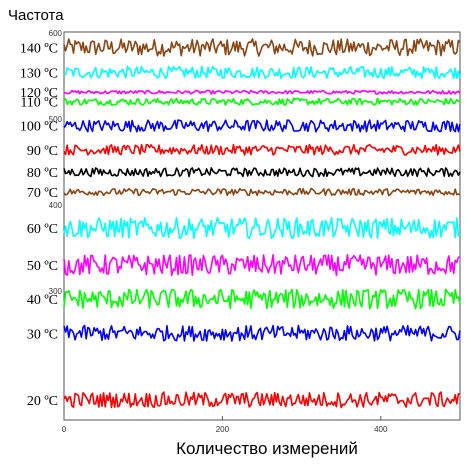 This screenshot has width=471, height=467. What do you see at coordinates (39, 93) in the screenshot?
I see `series-label: 120 ºC` at bounding box center [39, 93].